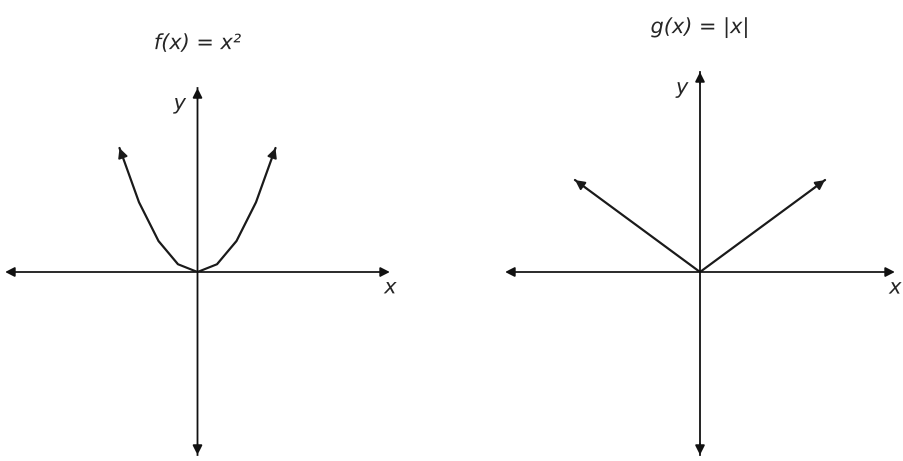 This screenshot has width=903, height=461. Describe the element at coordinates (699, 27) in the screenshot. I see `chart-title: g(x) = |x|` at that location.